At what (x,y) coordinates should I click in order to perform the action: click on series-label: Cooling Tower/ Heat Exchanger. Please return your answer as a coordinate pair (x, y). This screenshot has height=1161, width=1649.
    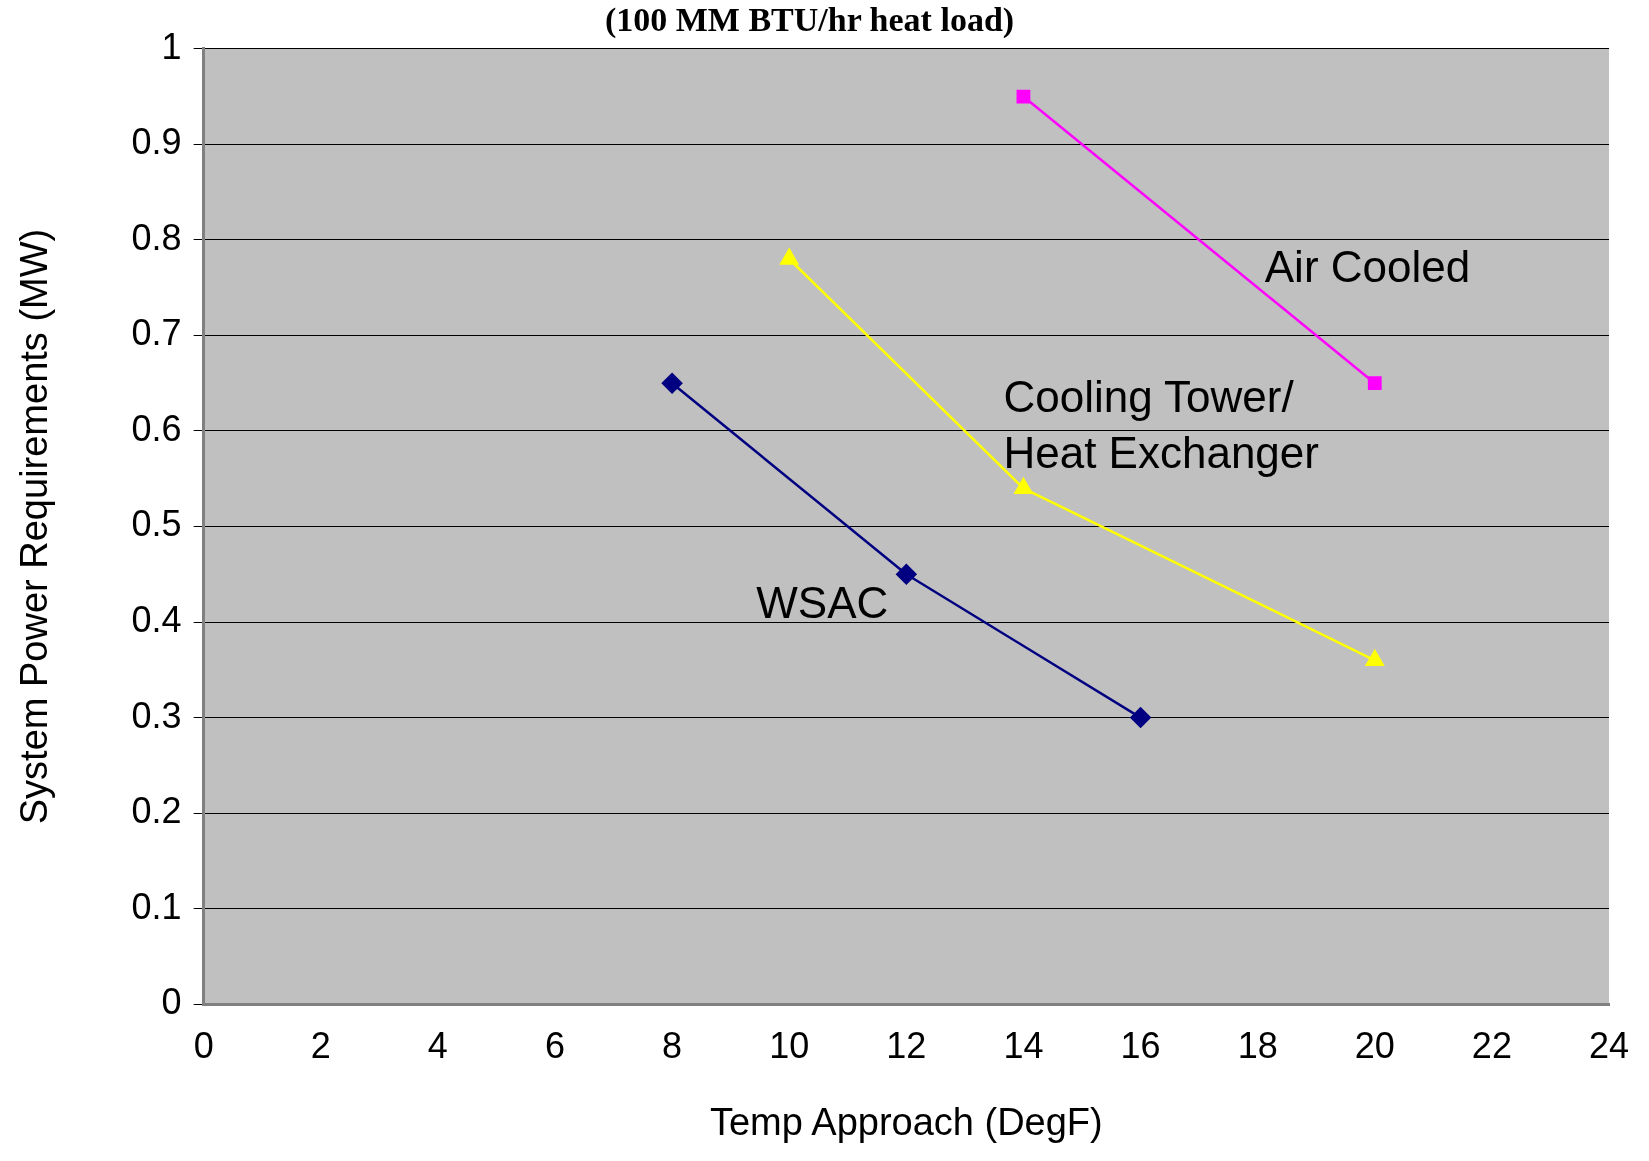
    Looking at the image, I should click on (1161, 425).